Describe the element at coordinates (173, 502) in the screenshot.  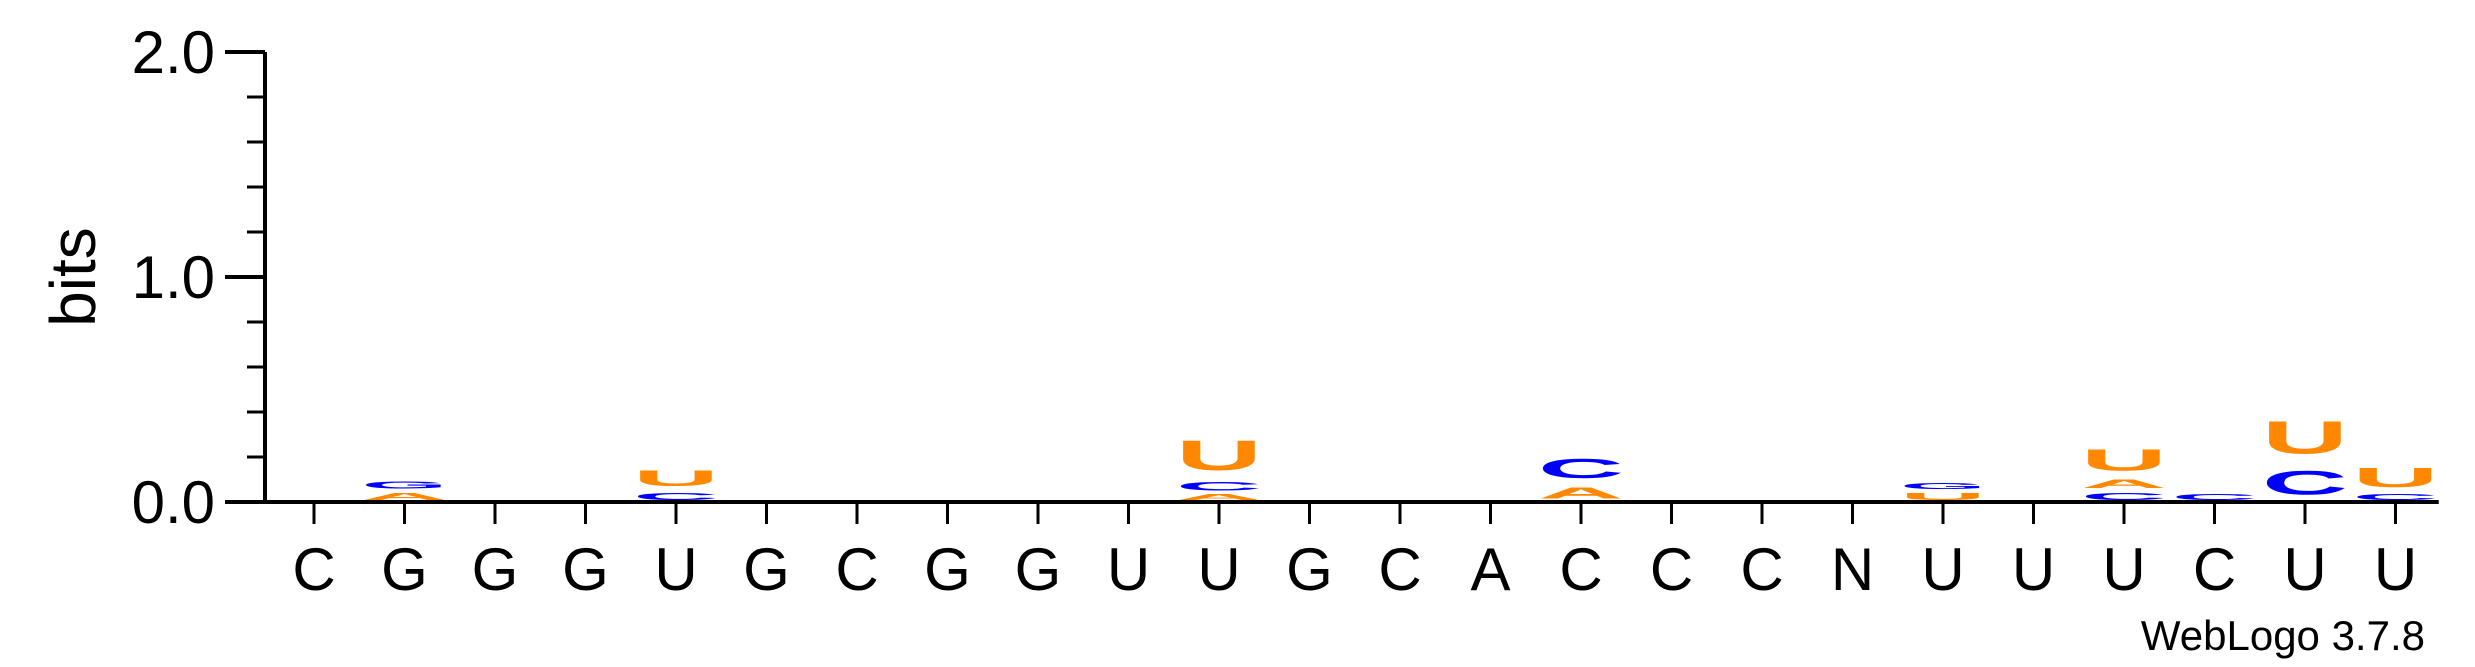
I see `y-tick-label: 0.0` at that location.